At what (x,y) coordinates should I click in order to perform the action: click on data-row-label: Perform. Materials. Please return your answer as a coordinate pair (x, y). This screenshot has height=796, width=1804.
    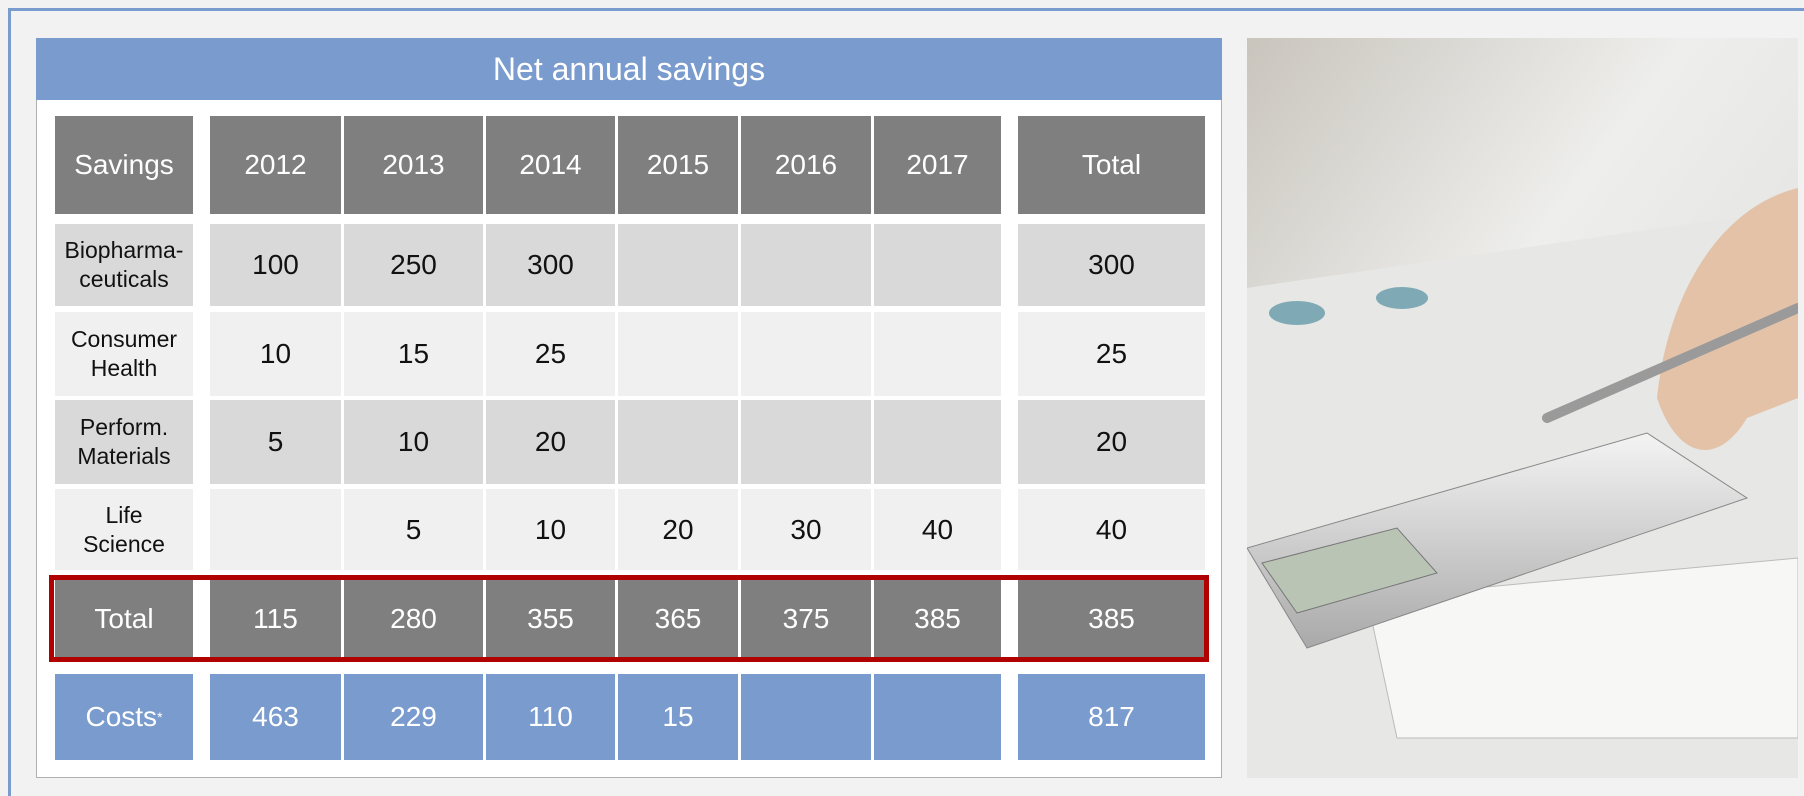
    Looking at the image, I should click on (124, 442).